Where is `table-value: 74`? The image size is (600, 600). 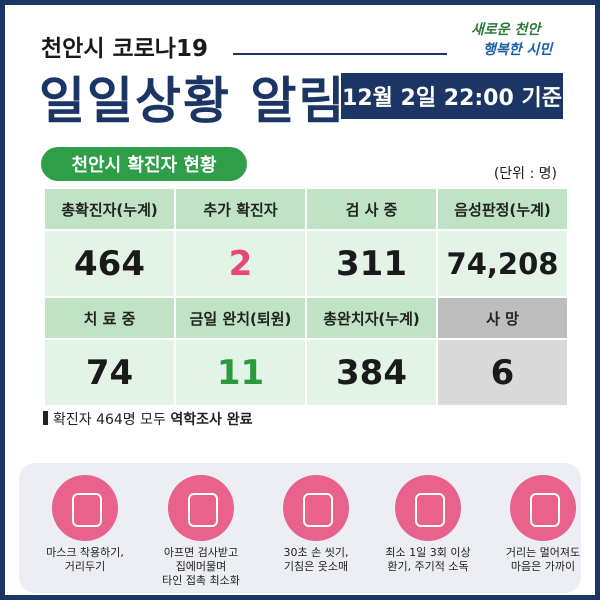 table-value: 74 is located at coordinates (109, 372).